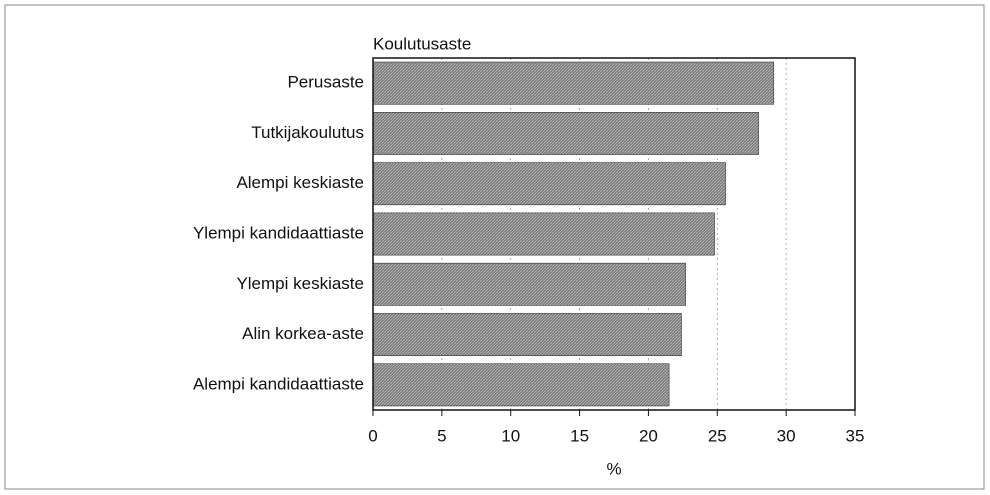 This screenshot has height=495, width=990. What do you see at coordinates (278, 232) in the screenshot?
I see `y-tick-label: Ylempi kandidaattiaste` at bounding box center [278, 232].